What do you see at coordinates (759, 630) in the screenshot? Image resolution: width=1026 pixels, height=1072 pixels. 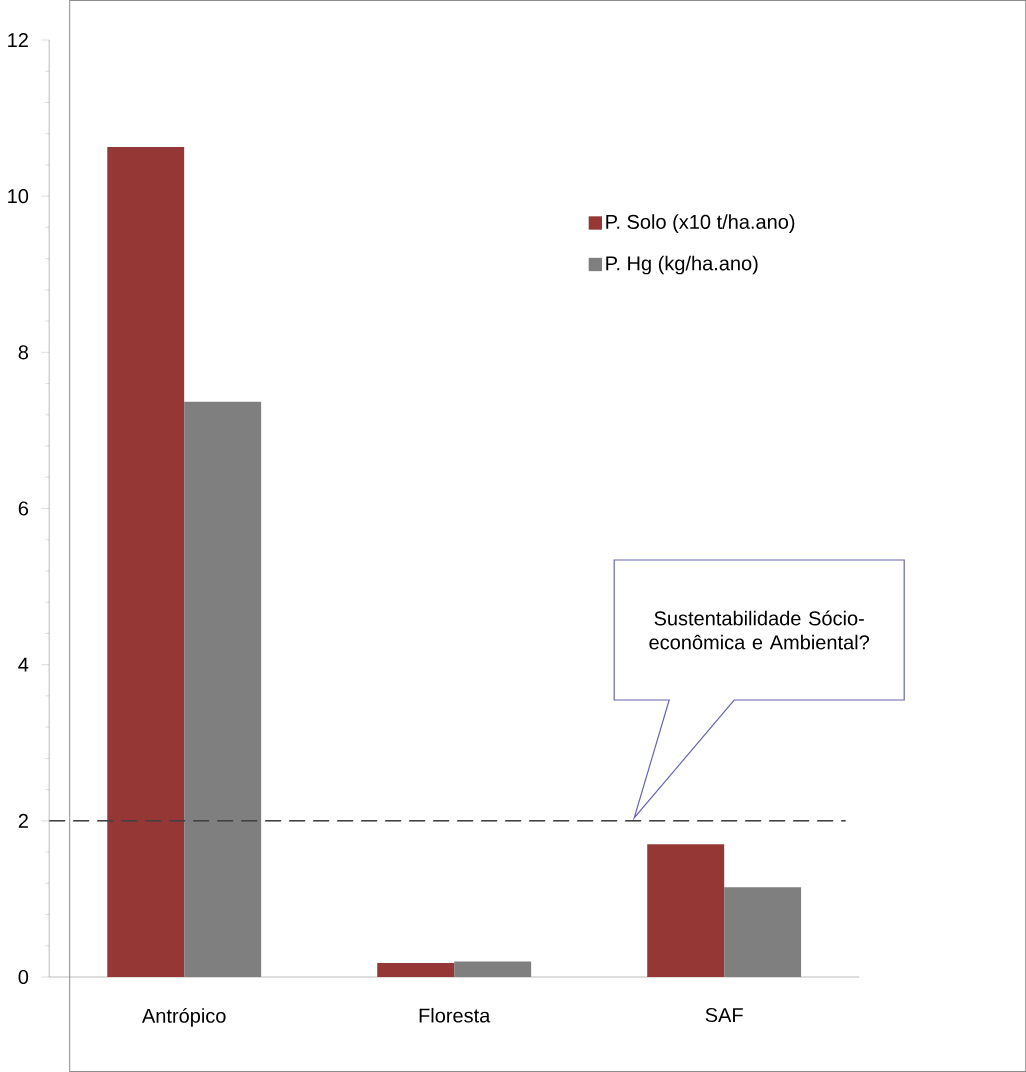 I see `annotation: Sustentabilidade Sócio-econômica e Ambiental?` at bounding box center [759, 630].